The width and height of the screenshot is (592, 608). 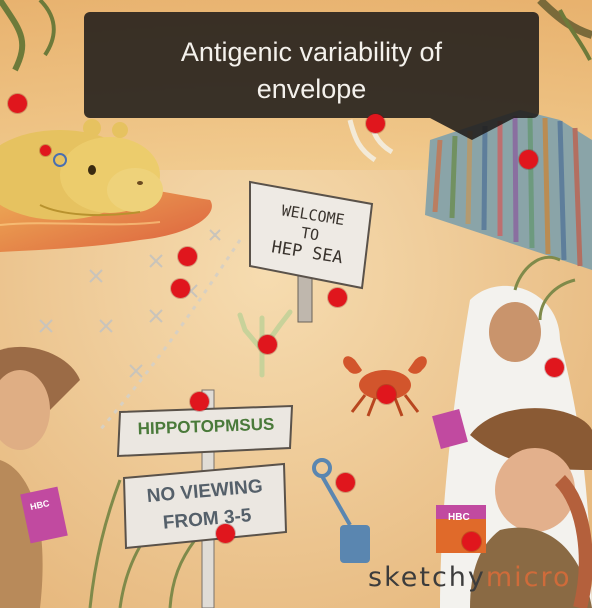 What do you see at coordinates (311, 70) in the screenshot?
I see `tooltip-text: Antigenic variability of envelope` at bounding box center [311, 70].